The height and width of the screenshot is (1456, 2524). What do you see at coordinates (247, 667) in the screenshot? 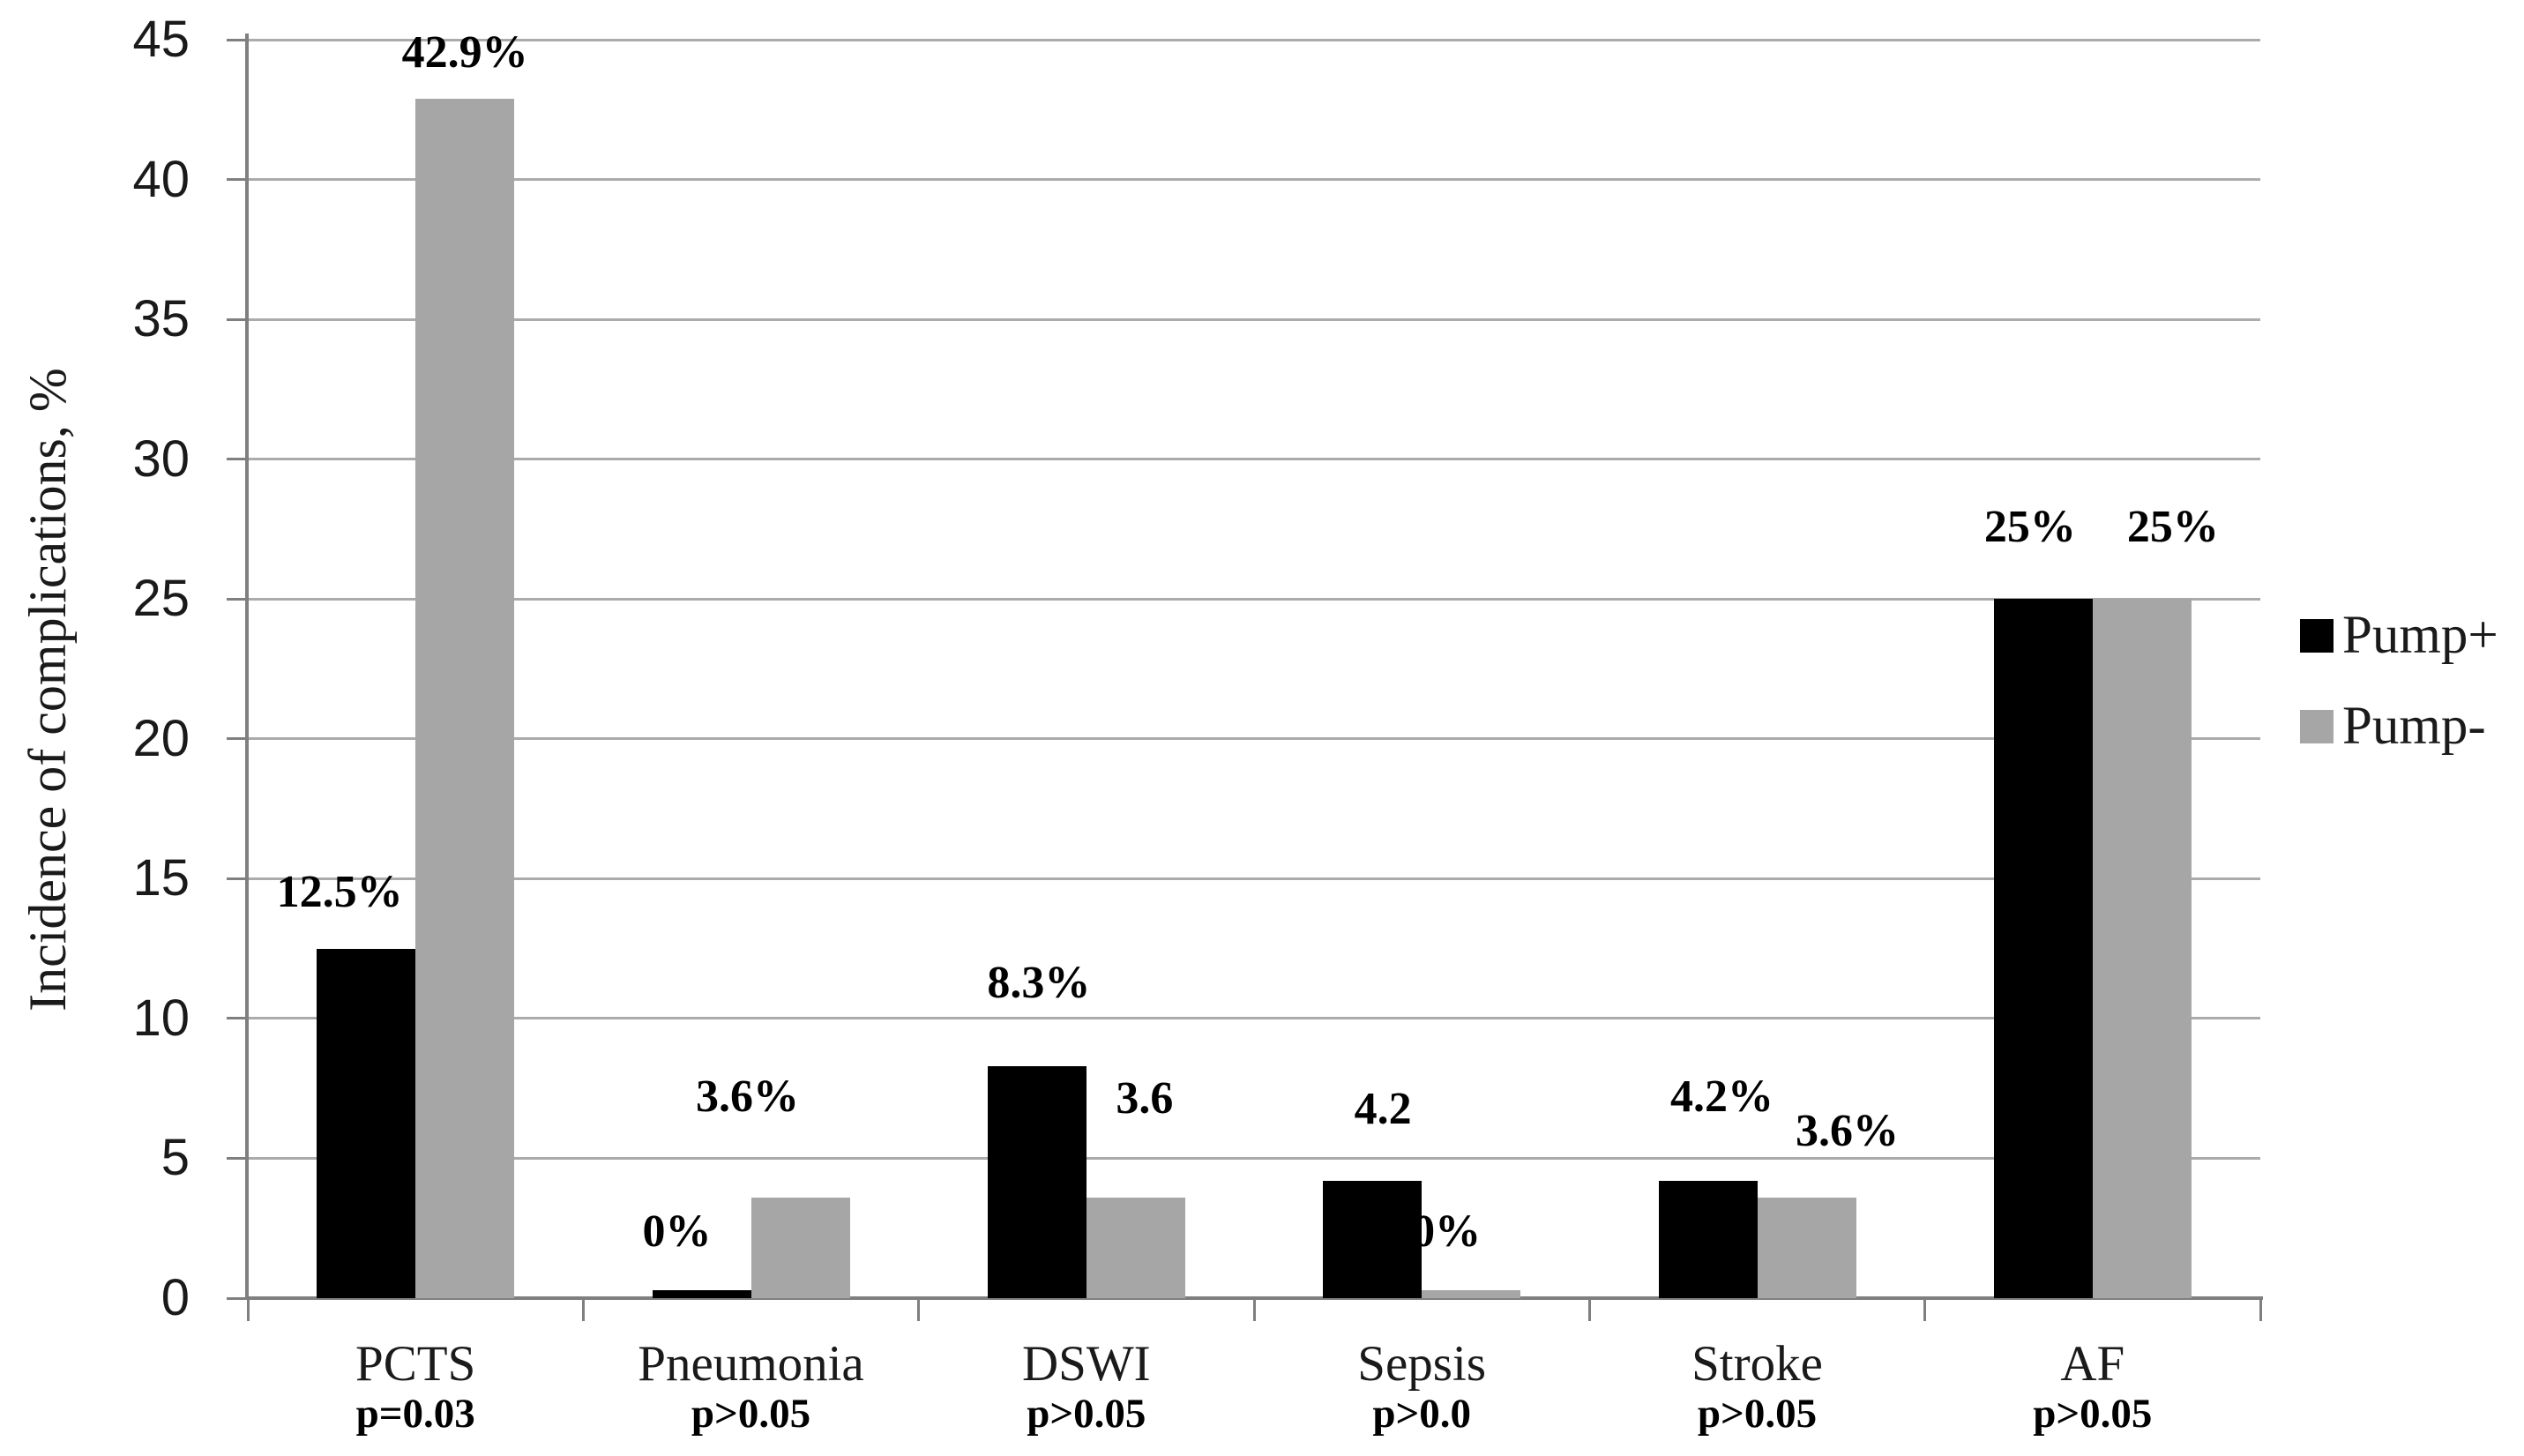
I see `y-axis-line` at bounding box center [247, 667].